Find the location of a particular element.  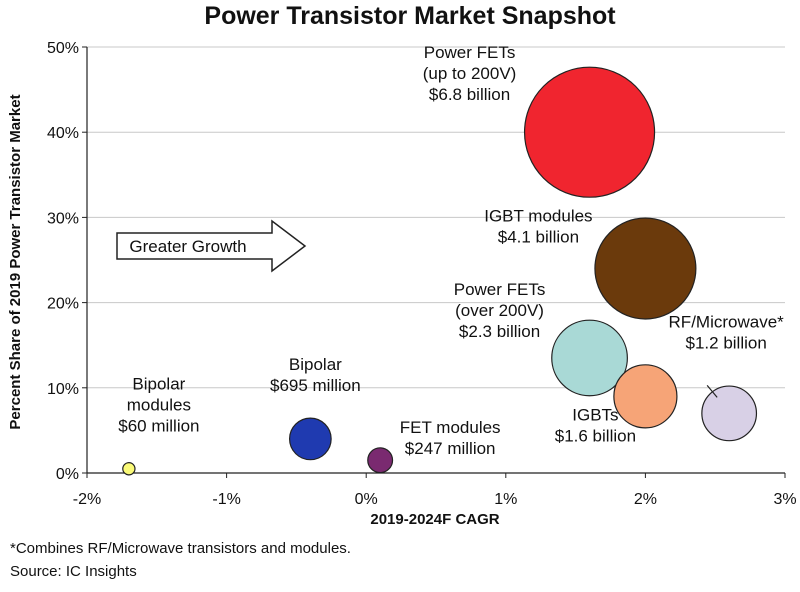

label-leader-line is located at coordinates (712, 391).